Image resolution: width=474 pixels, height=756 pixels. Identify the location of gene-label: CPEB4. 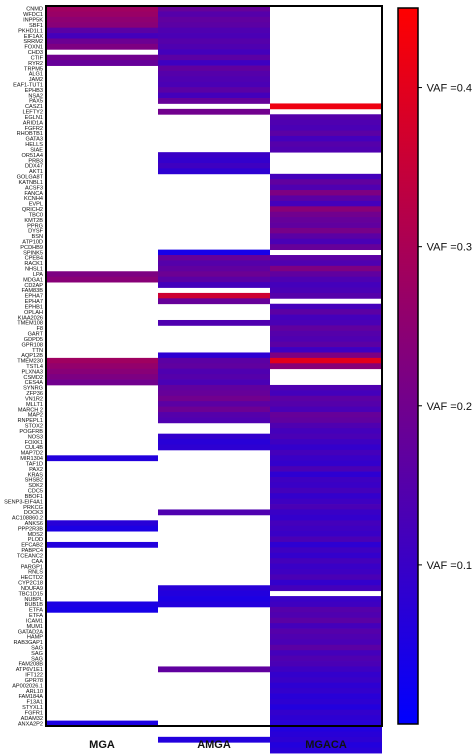
(34, 259).